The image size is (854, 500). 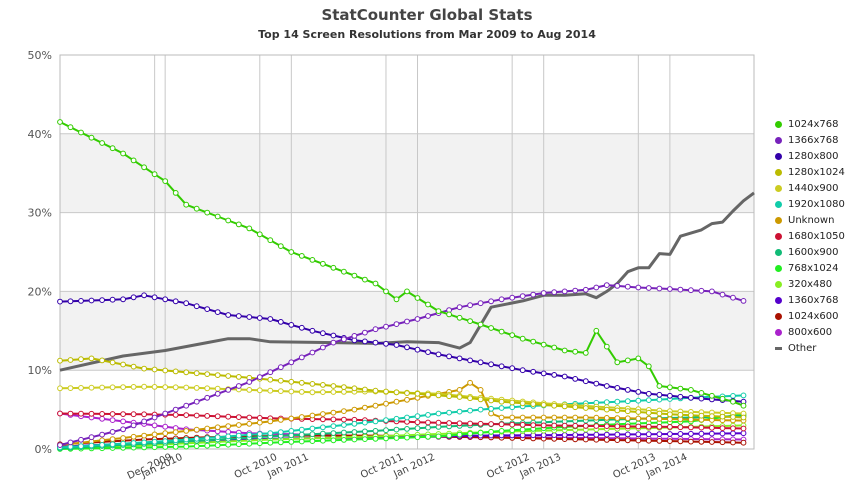 What do you see at coordinates (810, 316) in the screenshot?
I see `legend-item: 1024x600` at bounding box center [810, 316].